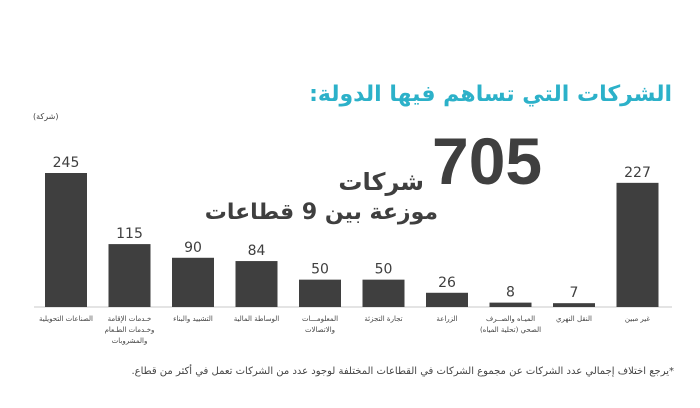 The height and width of the screenshot is (408, 700). I want to click on bar-value-label: 7, so click(574, 293).